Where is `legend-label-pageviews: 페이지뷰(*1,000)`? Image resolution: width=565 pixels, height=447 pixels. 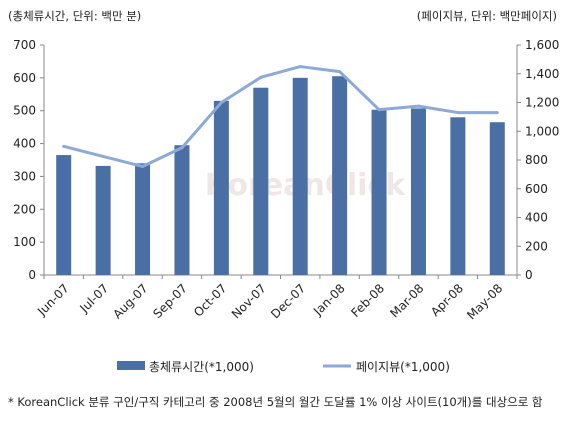 legend-label-pageviews: 페이지뷰(*1,000) is located at coordinates (403, 367).